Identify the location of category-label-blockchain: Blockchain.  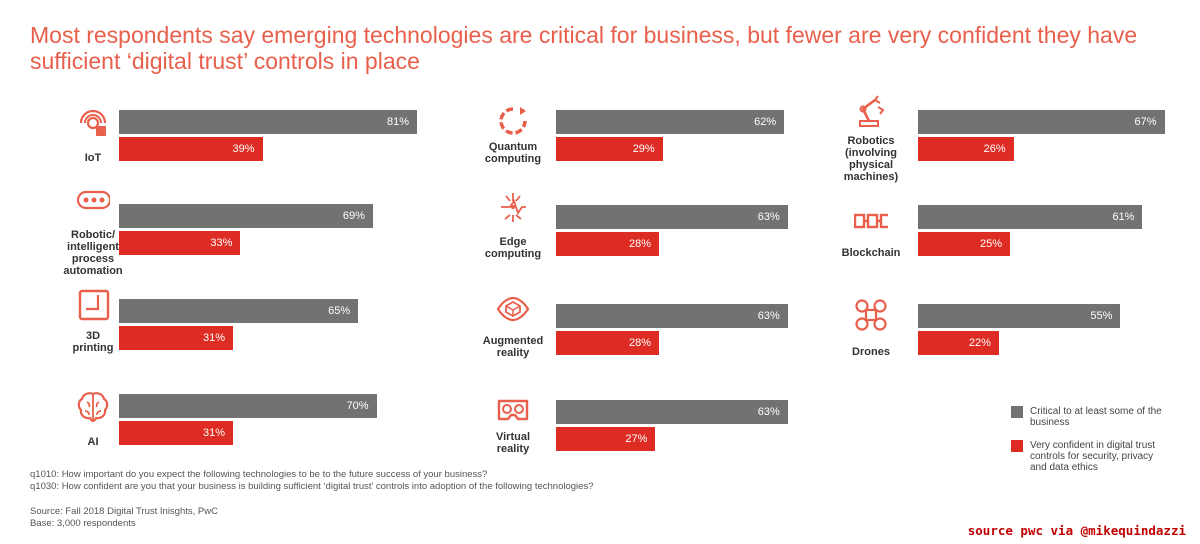
(871, 253).